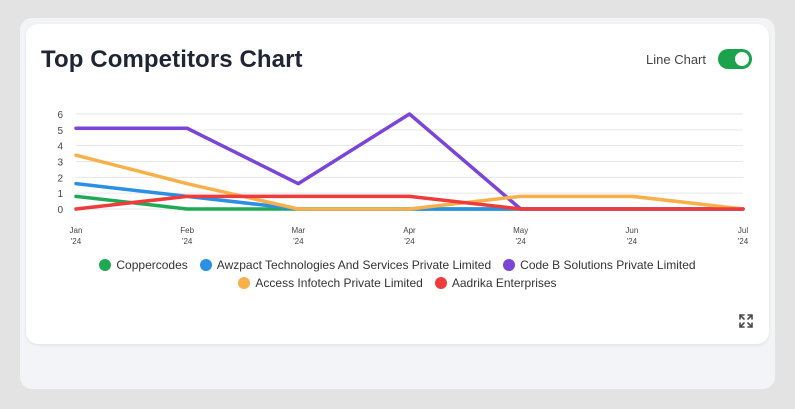 This screenshot has width=795, height=409. I want to click on y-tick-label: 4, so click(60, 147).